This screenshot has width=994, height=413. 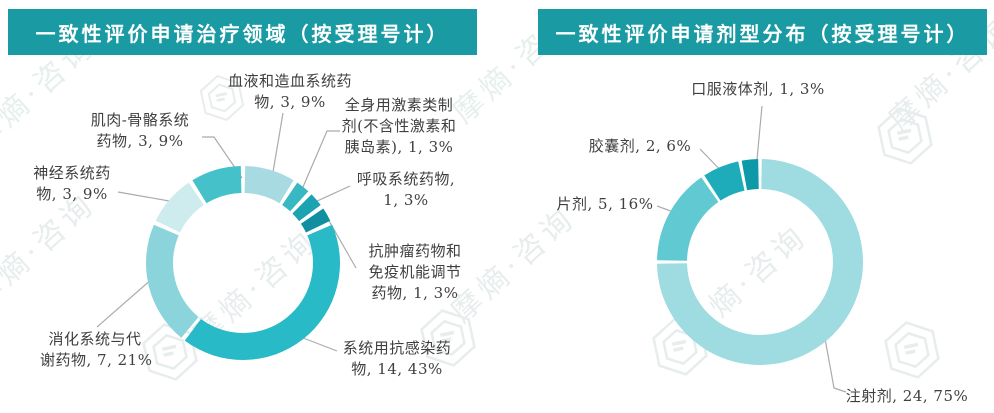 I want to click on callout-line: 肌肉-骨骼系统, so click(x=140, y=120).